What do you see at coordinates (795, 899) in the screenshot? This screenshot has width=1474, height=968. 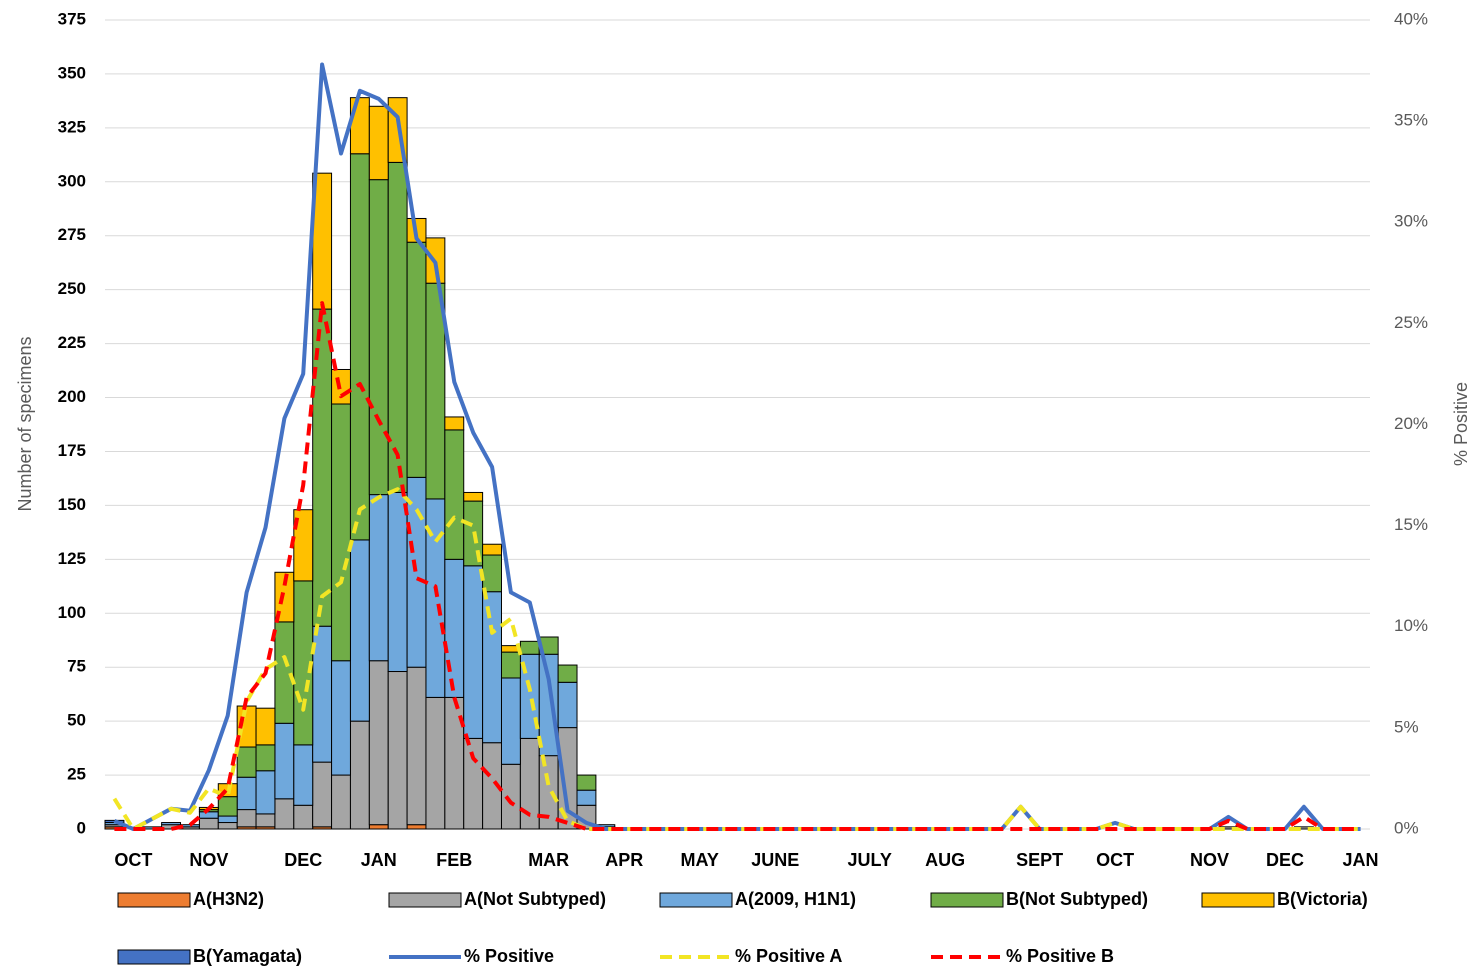 I see `legend-label: A(2009, H1N1)` at bounding box center [795, 899].